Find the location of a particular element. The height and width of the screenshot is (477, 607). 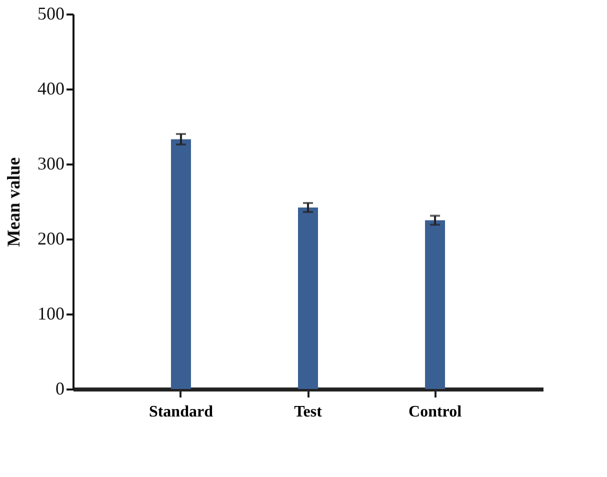

x-tick-label: Standard is located at coordinates (181, 412).